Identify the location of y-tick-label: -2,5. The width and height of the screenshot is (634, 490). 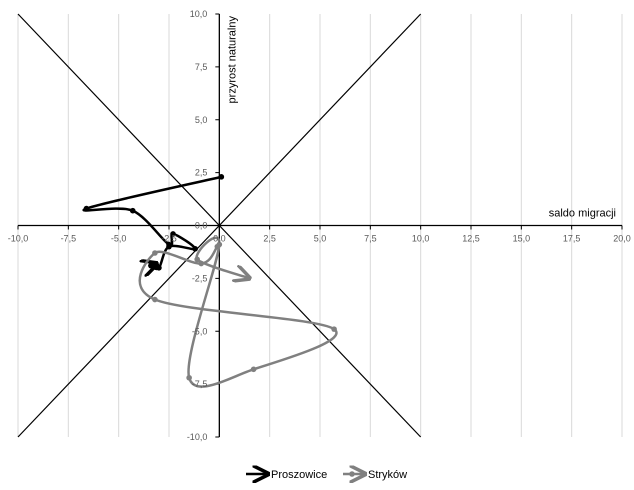
(200, 278).